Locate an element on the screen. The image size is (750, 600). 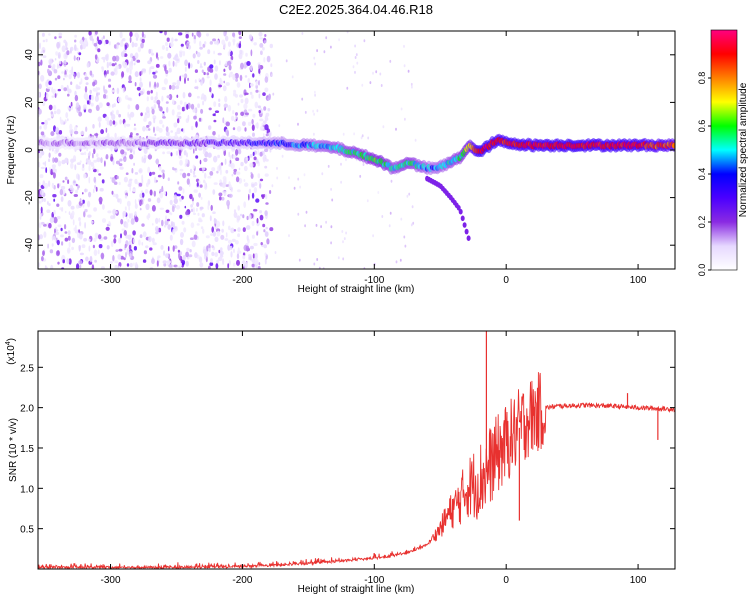
svg-text: (x104) is located at coordinates (11, 351).